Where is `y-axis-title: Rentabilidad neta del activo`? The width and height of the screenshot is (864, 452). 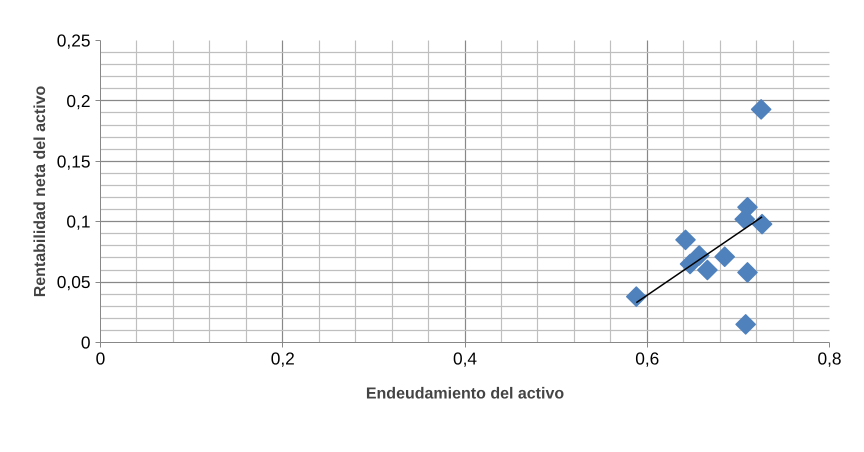 y-axis-title: Rentabilidad neta del activo is located at coordinates (40, 191).